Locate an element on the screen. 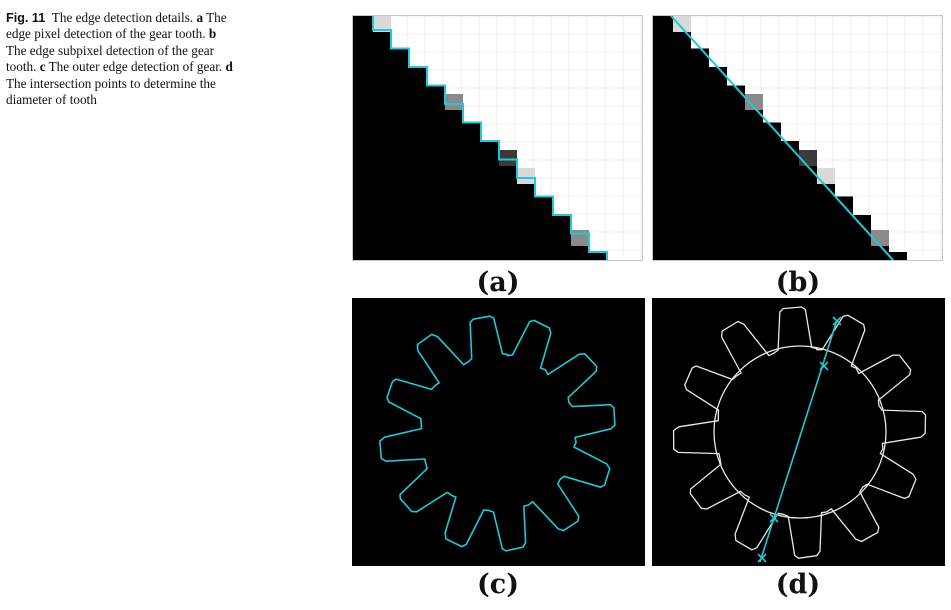 This screenshot has width=951, height=610. pixel-edge-svg is located at coordinates (497, 138).